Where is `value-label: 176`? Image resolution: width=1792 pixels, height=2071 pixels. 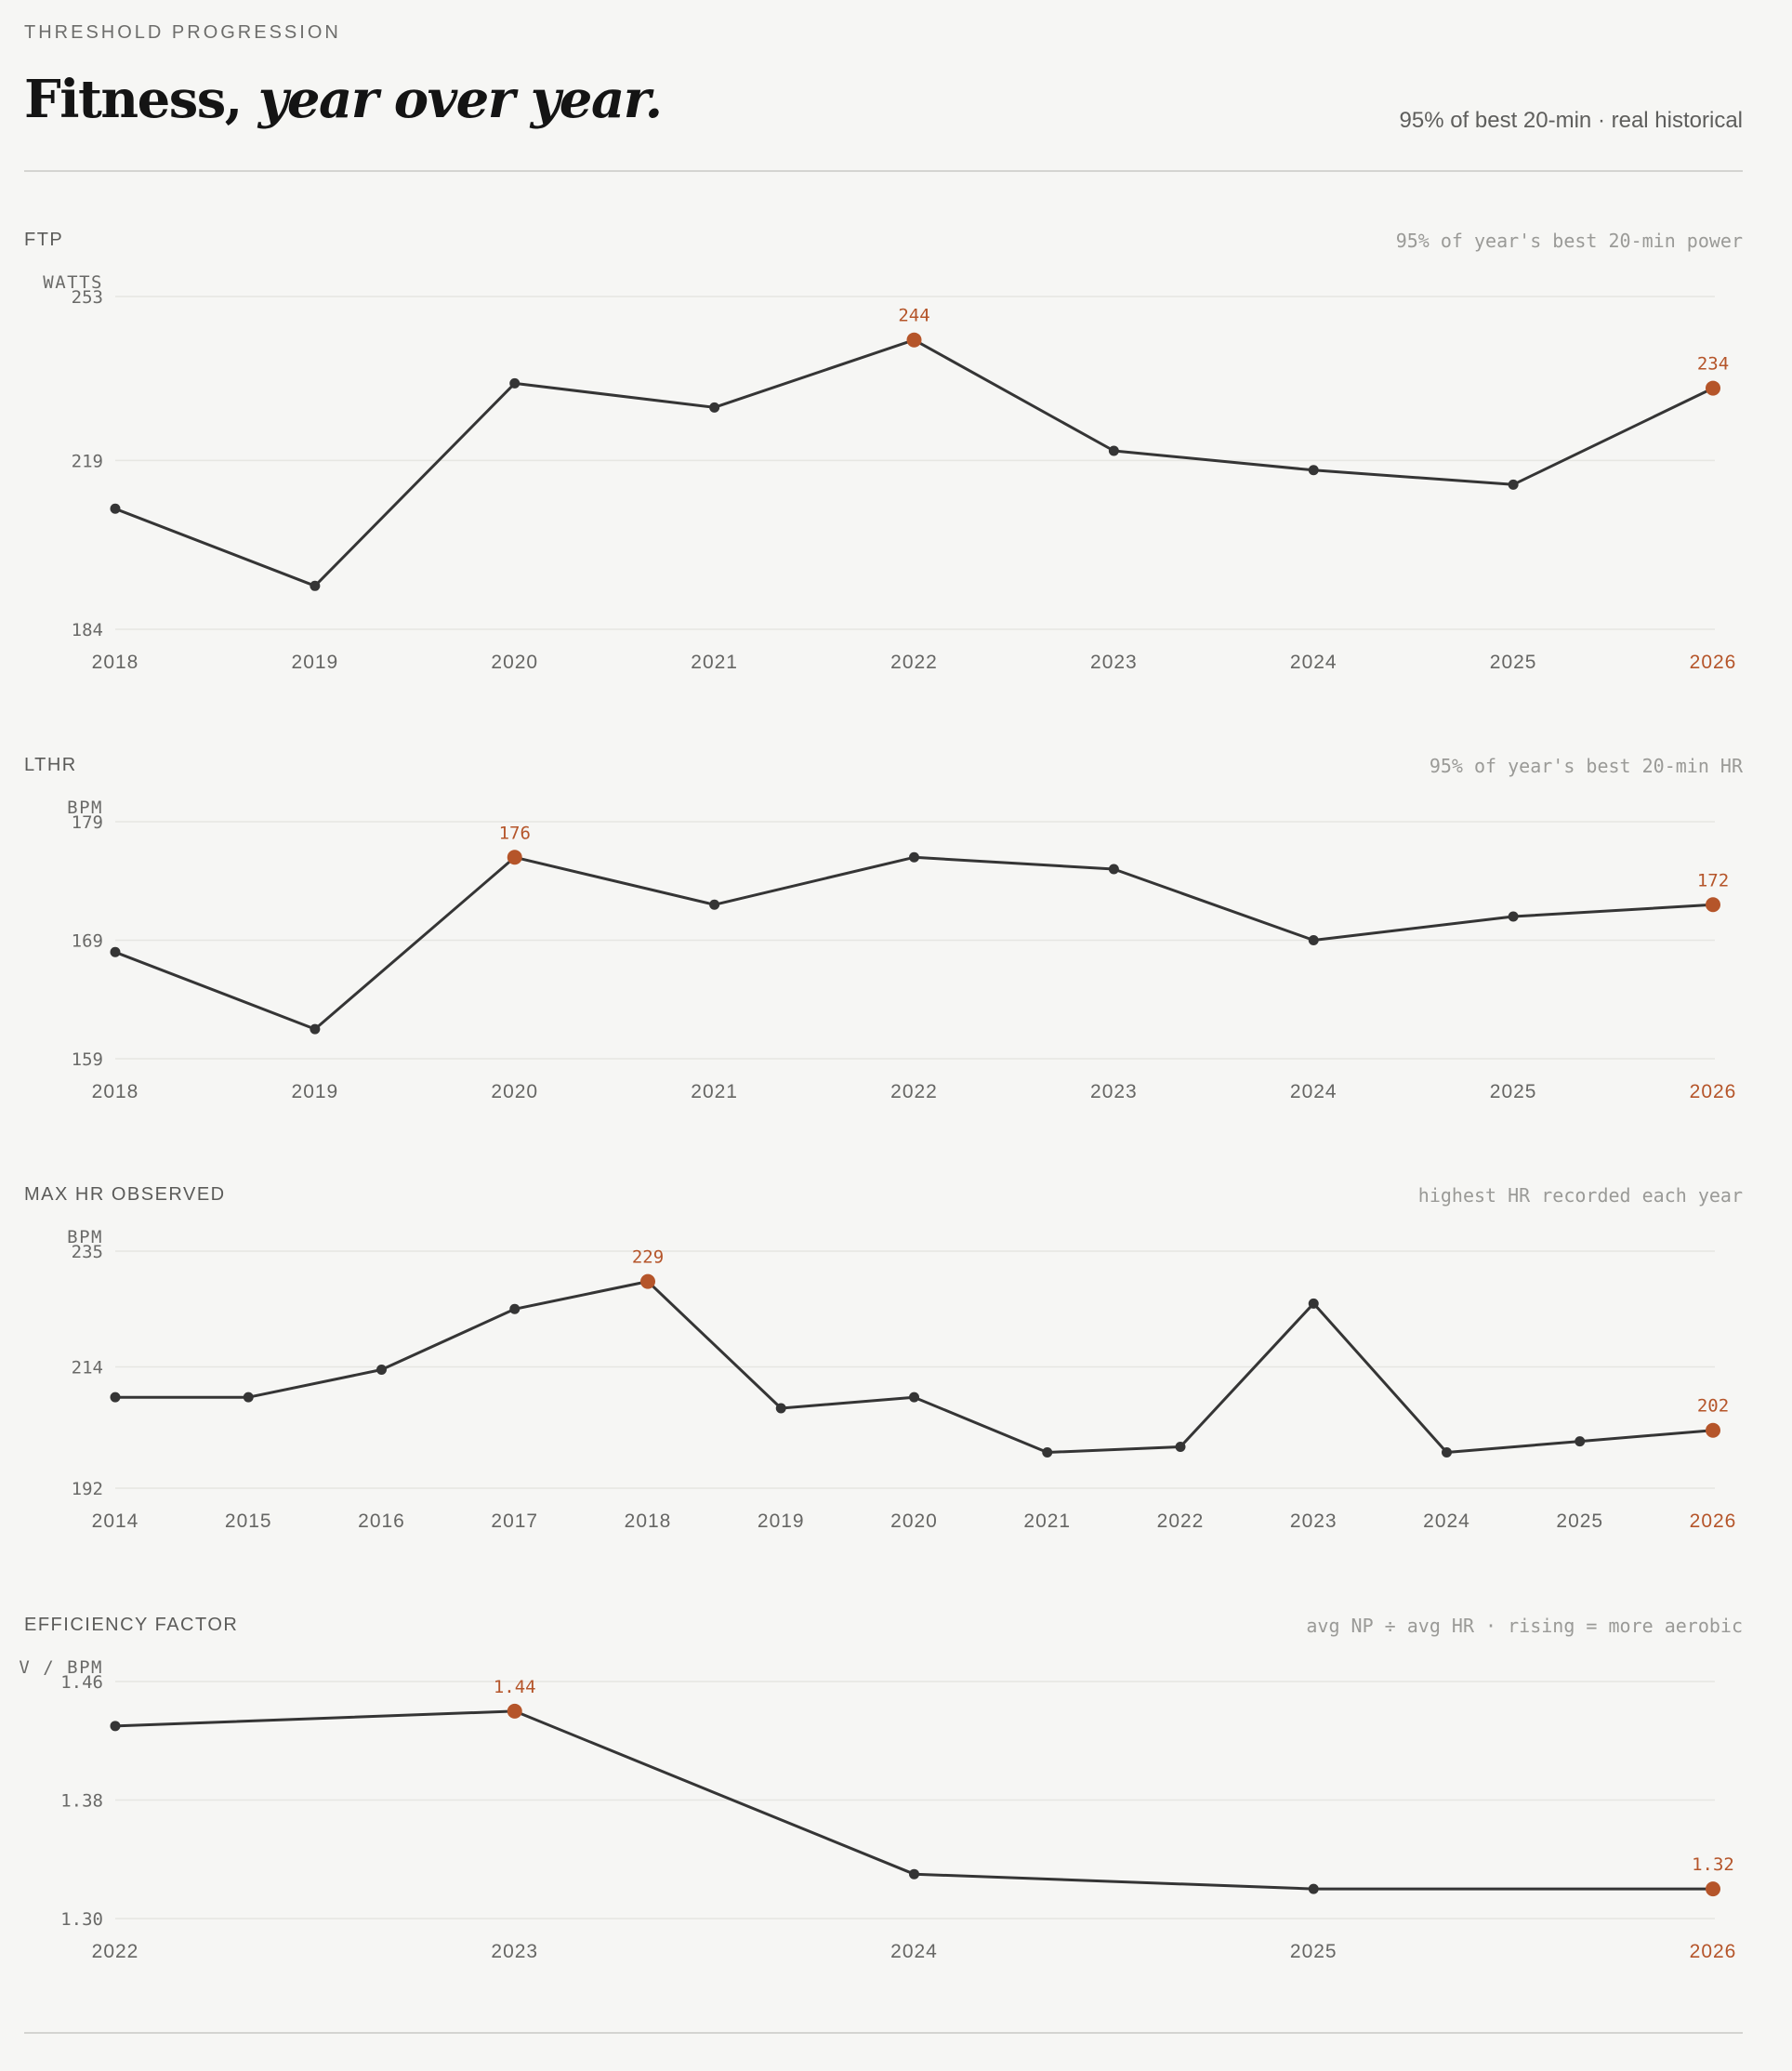
value-label: 176 is located at coordinates (515, 833).